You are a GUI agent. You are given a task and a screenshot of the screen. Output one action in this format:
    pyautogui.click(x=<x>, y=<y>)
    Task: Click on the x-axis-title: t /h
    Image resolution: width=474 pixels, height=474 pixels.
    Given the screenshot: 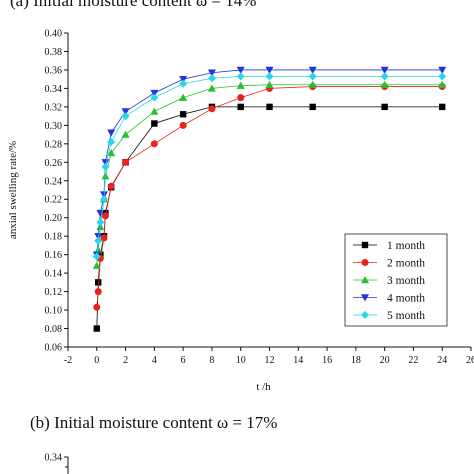 What is the action you would take?
    pyautogui.click(x=263, y=387)
    